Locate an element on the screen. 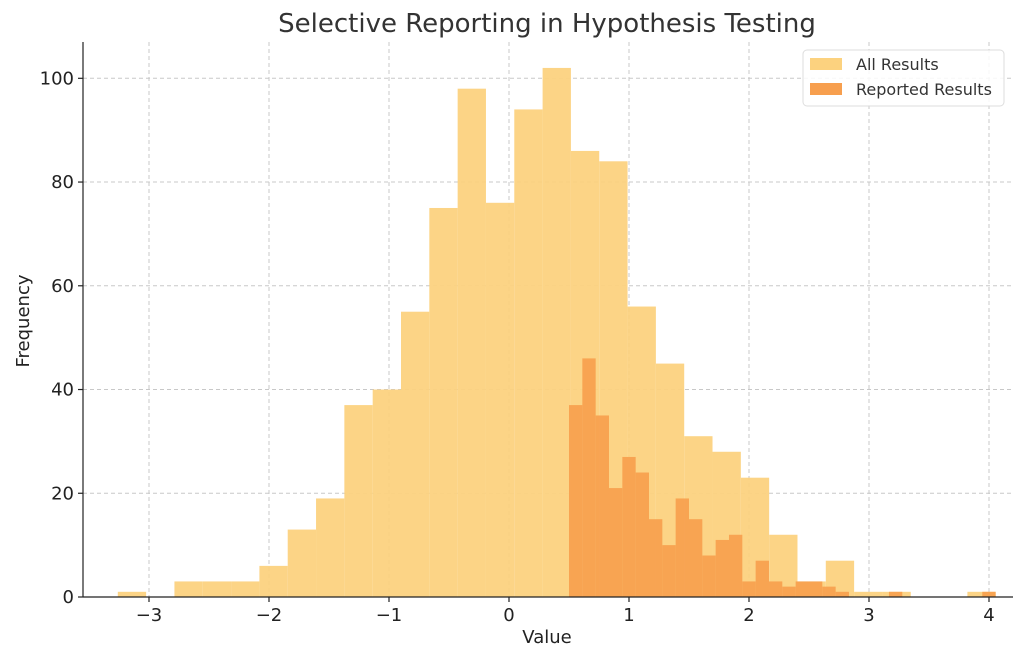 Image resolution: width=1024 pixels, height=660 pixels. y-tick-label: 20 is located at coordinates (62, 493).